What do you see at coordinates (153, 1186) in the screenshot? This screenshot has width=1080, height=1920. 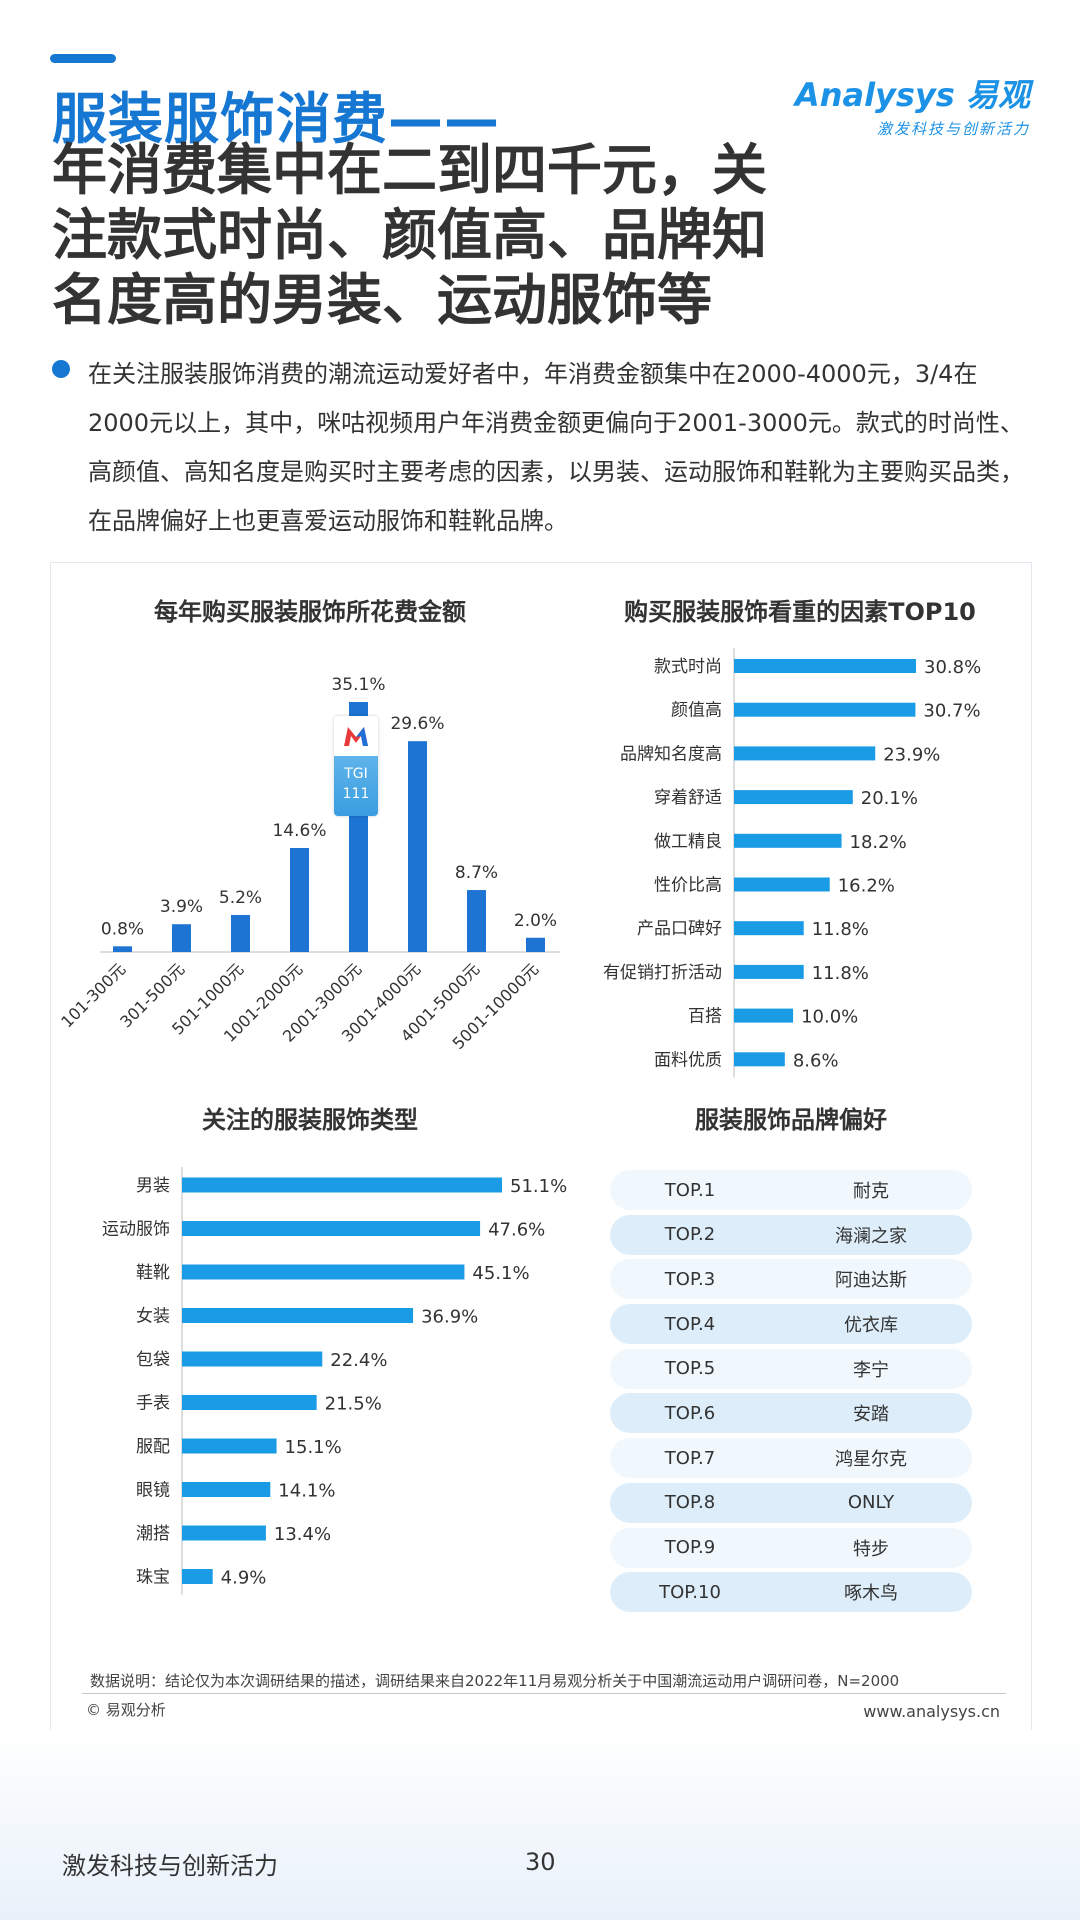 I see `types-category-label: 男装` at bounding box center [153, 1186].